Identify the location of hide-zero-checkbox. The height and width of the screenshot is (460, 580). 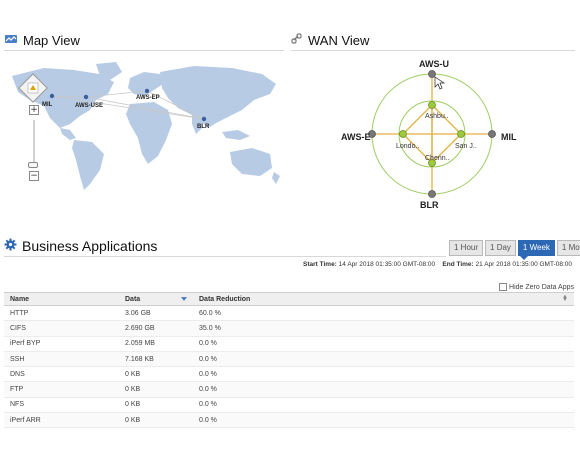
(503, 287).